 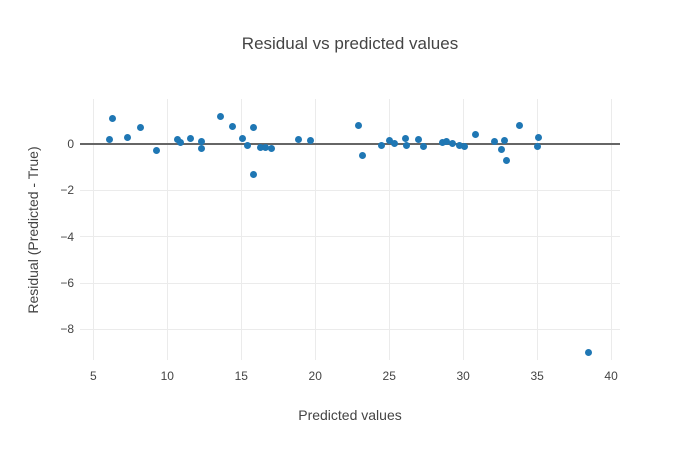 I want to click on y-tick-label: −2, so click(x=67, y=190).